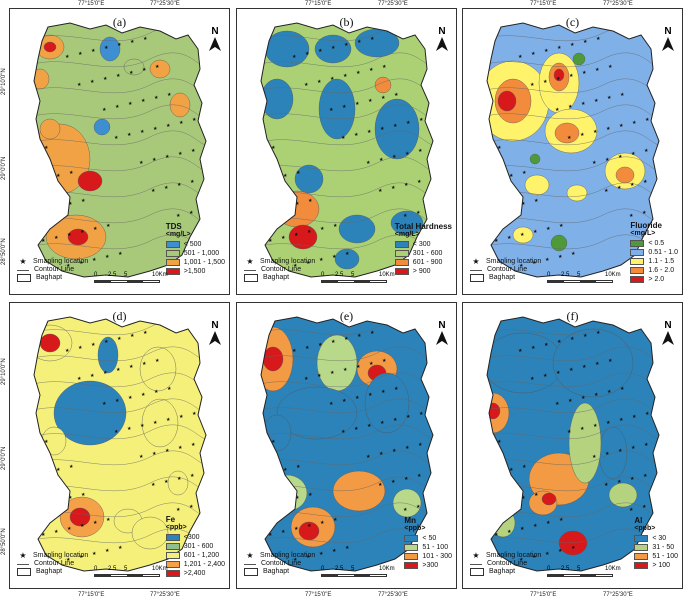 This screenshot has width=685, height=600. What do you see at coordinates (654, 252) in the screenshot?
I see `legend-row: 0.51 - 1.0` at bounding box center [654, 252].